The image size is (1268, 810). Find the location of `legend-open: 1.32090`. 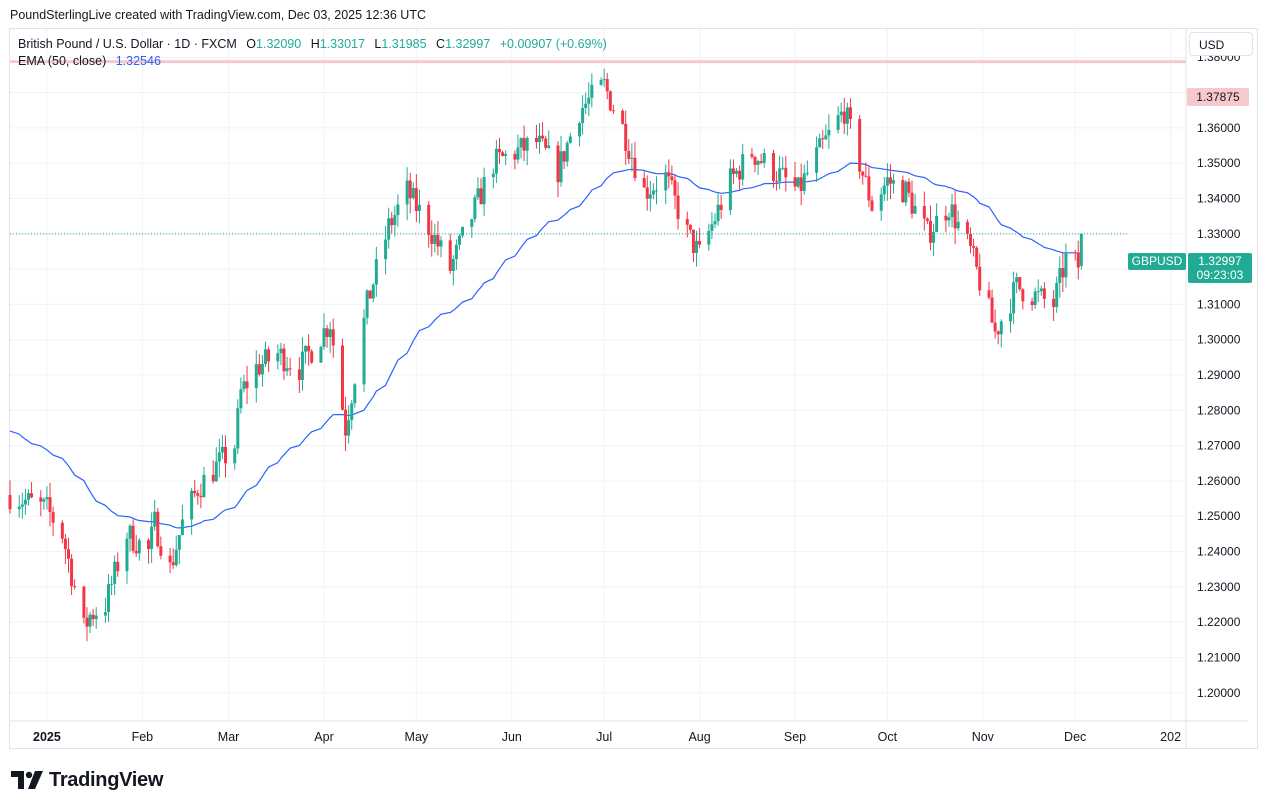

legend-open: 1.32090 is located at coordinates (279, 44).